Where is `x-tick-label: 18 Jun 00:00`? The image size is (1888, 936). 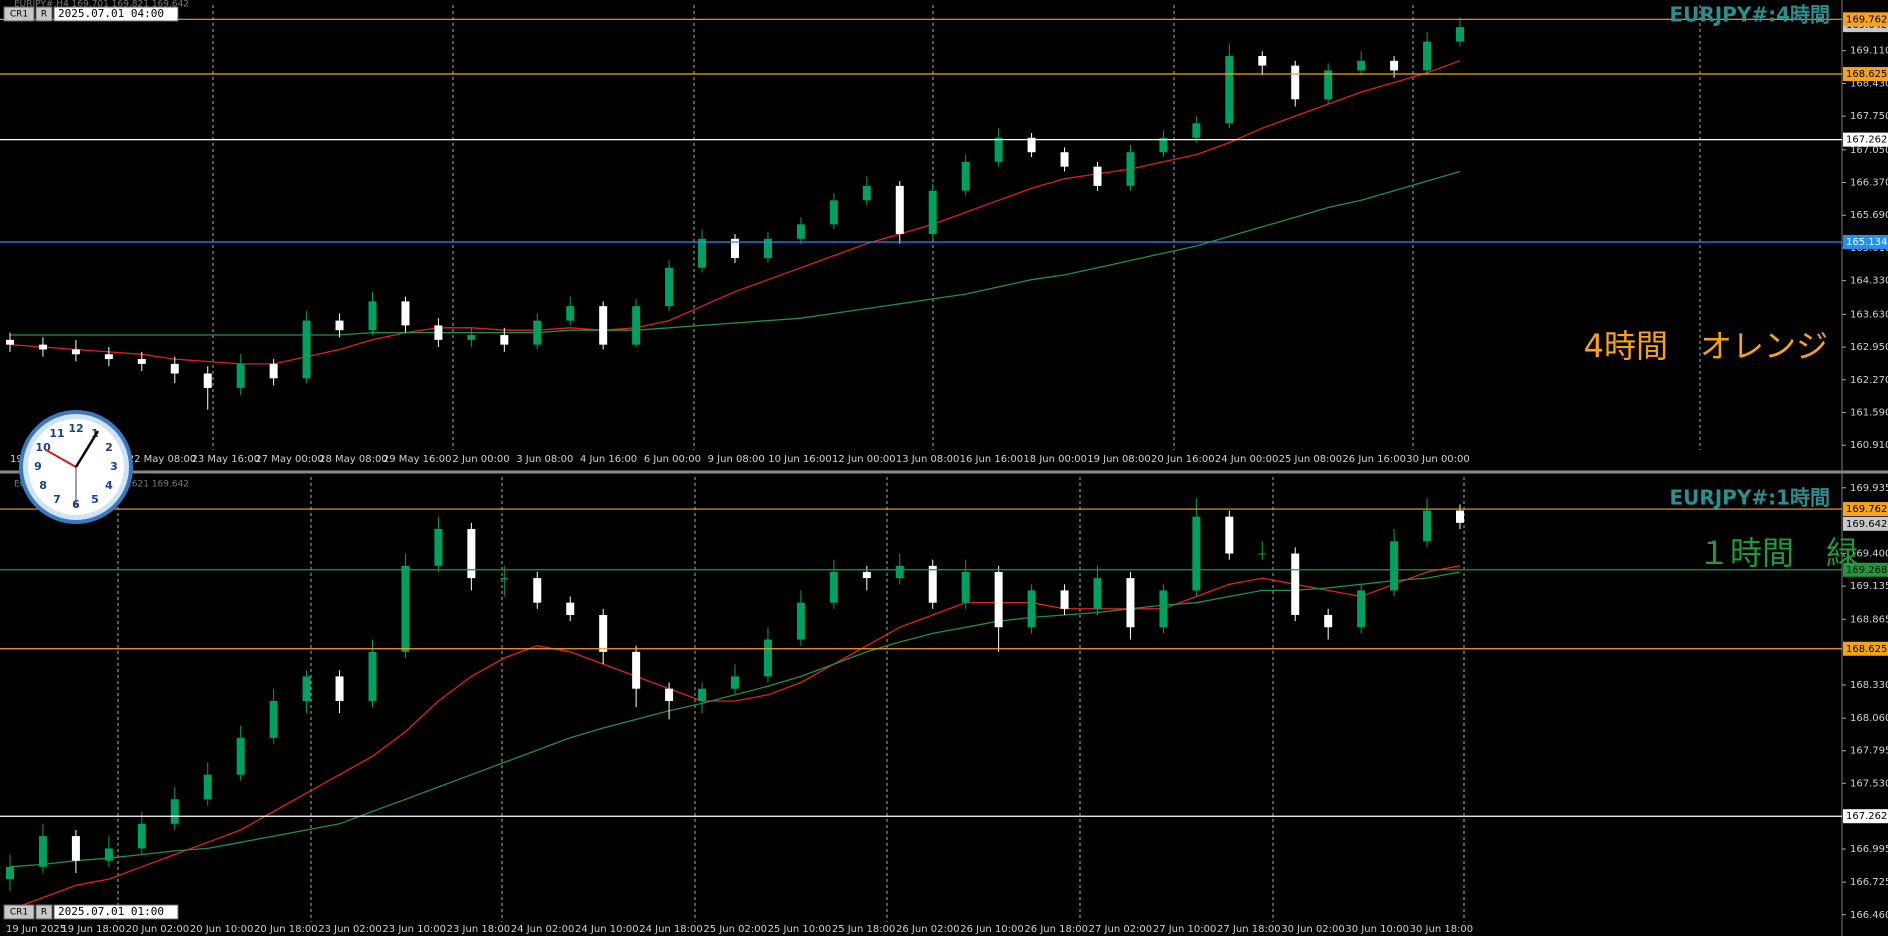
x-tick-label: 18 Jun 00:00 is located at coordinates (1055, 459).